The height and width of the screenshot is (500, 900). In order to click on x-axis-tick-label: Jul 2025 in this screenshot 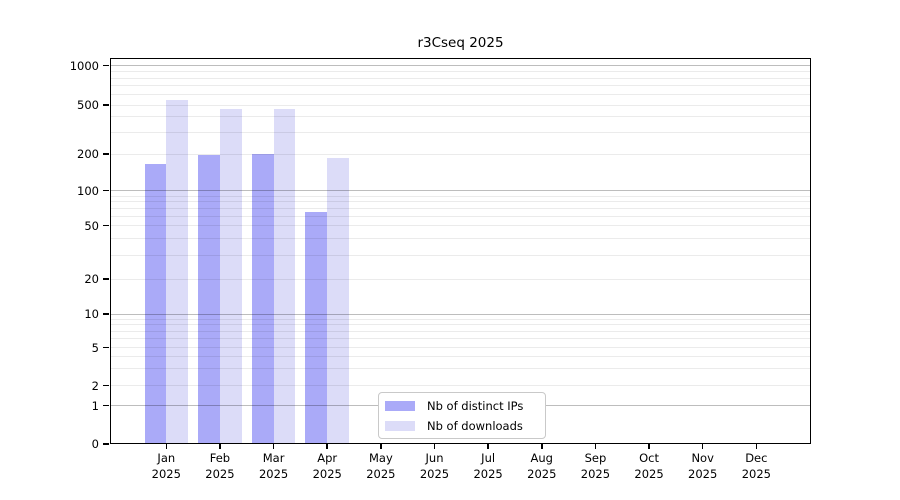, I will do `click(488, 466)`.